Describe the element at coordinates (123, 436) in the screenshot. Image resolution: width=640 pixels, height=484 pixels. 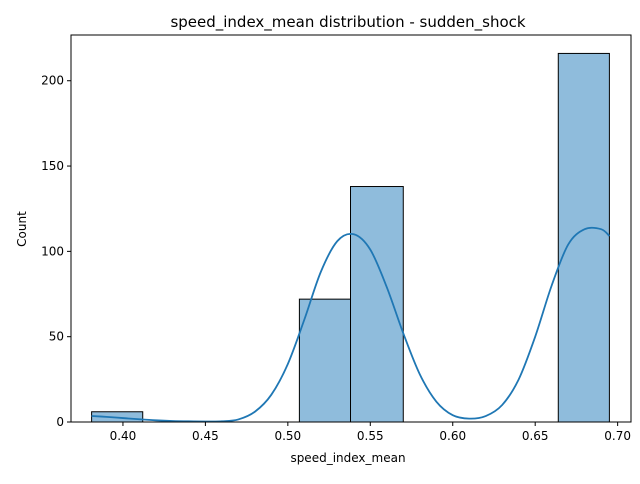
I see `x-tick-label: 0.40` at that location.